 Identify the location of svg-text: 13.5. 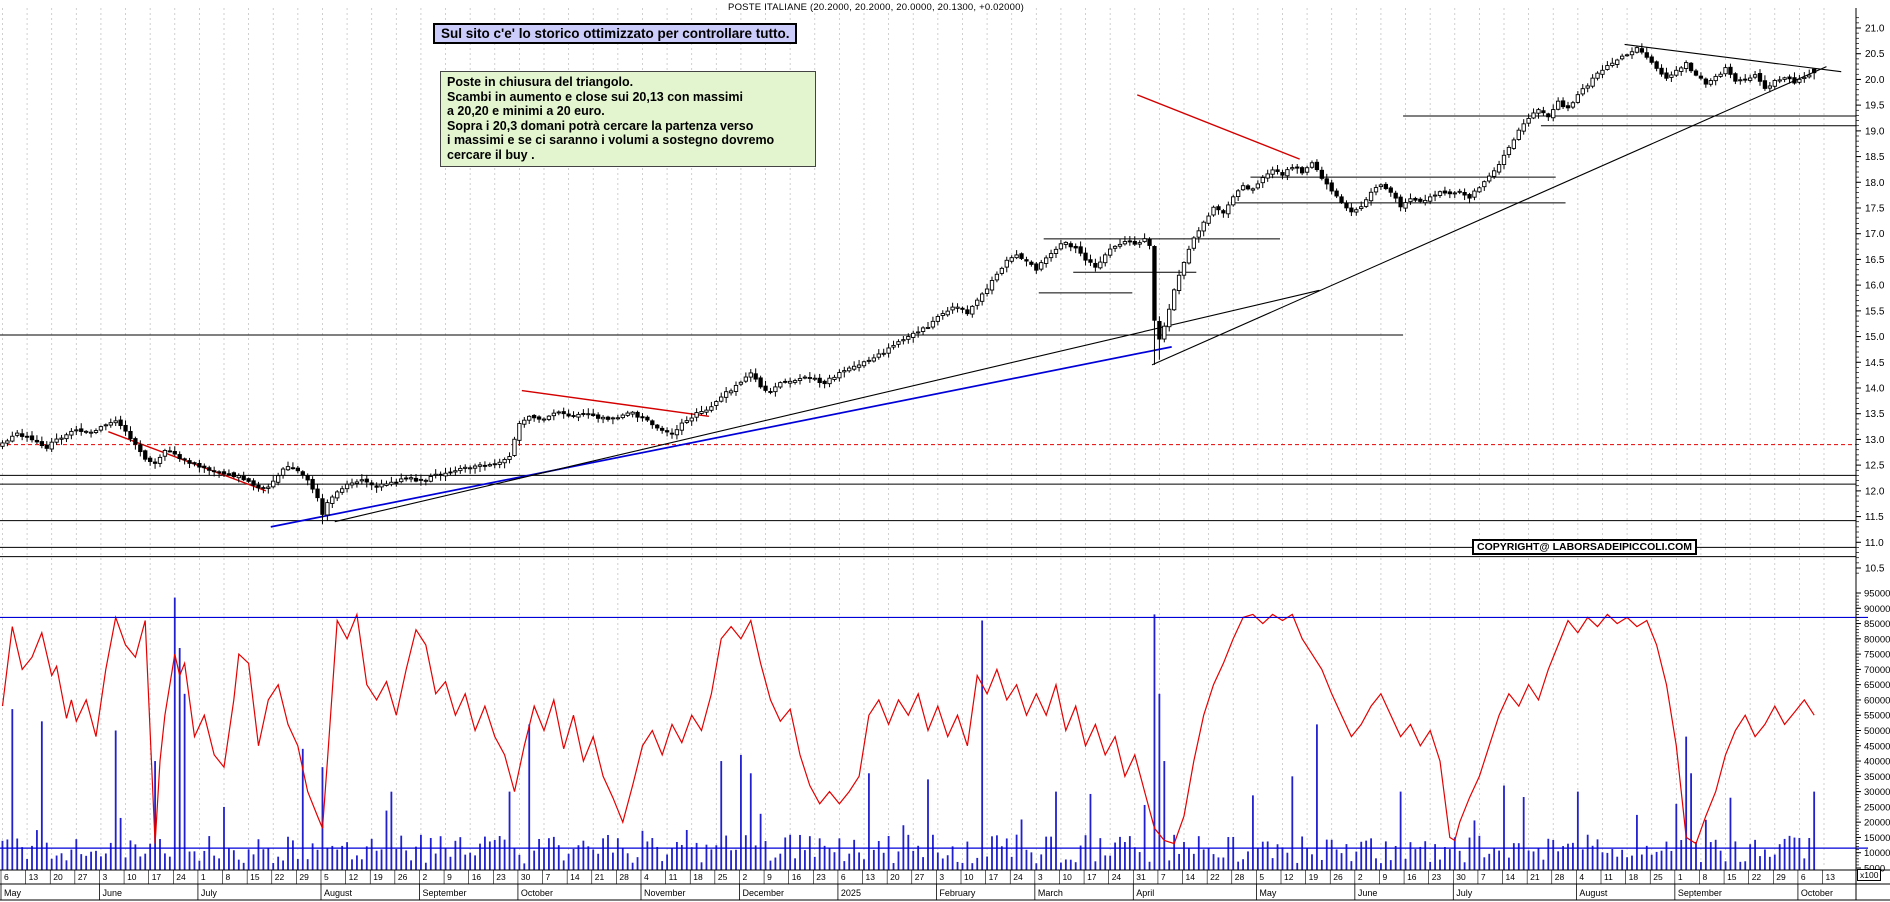
(1875, 414).